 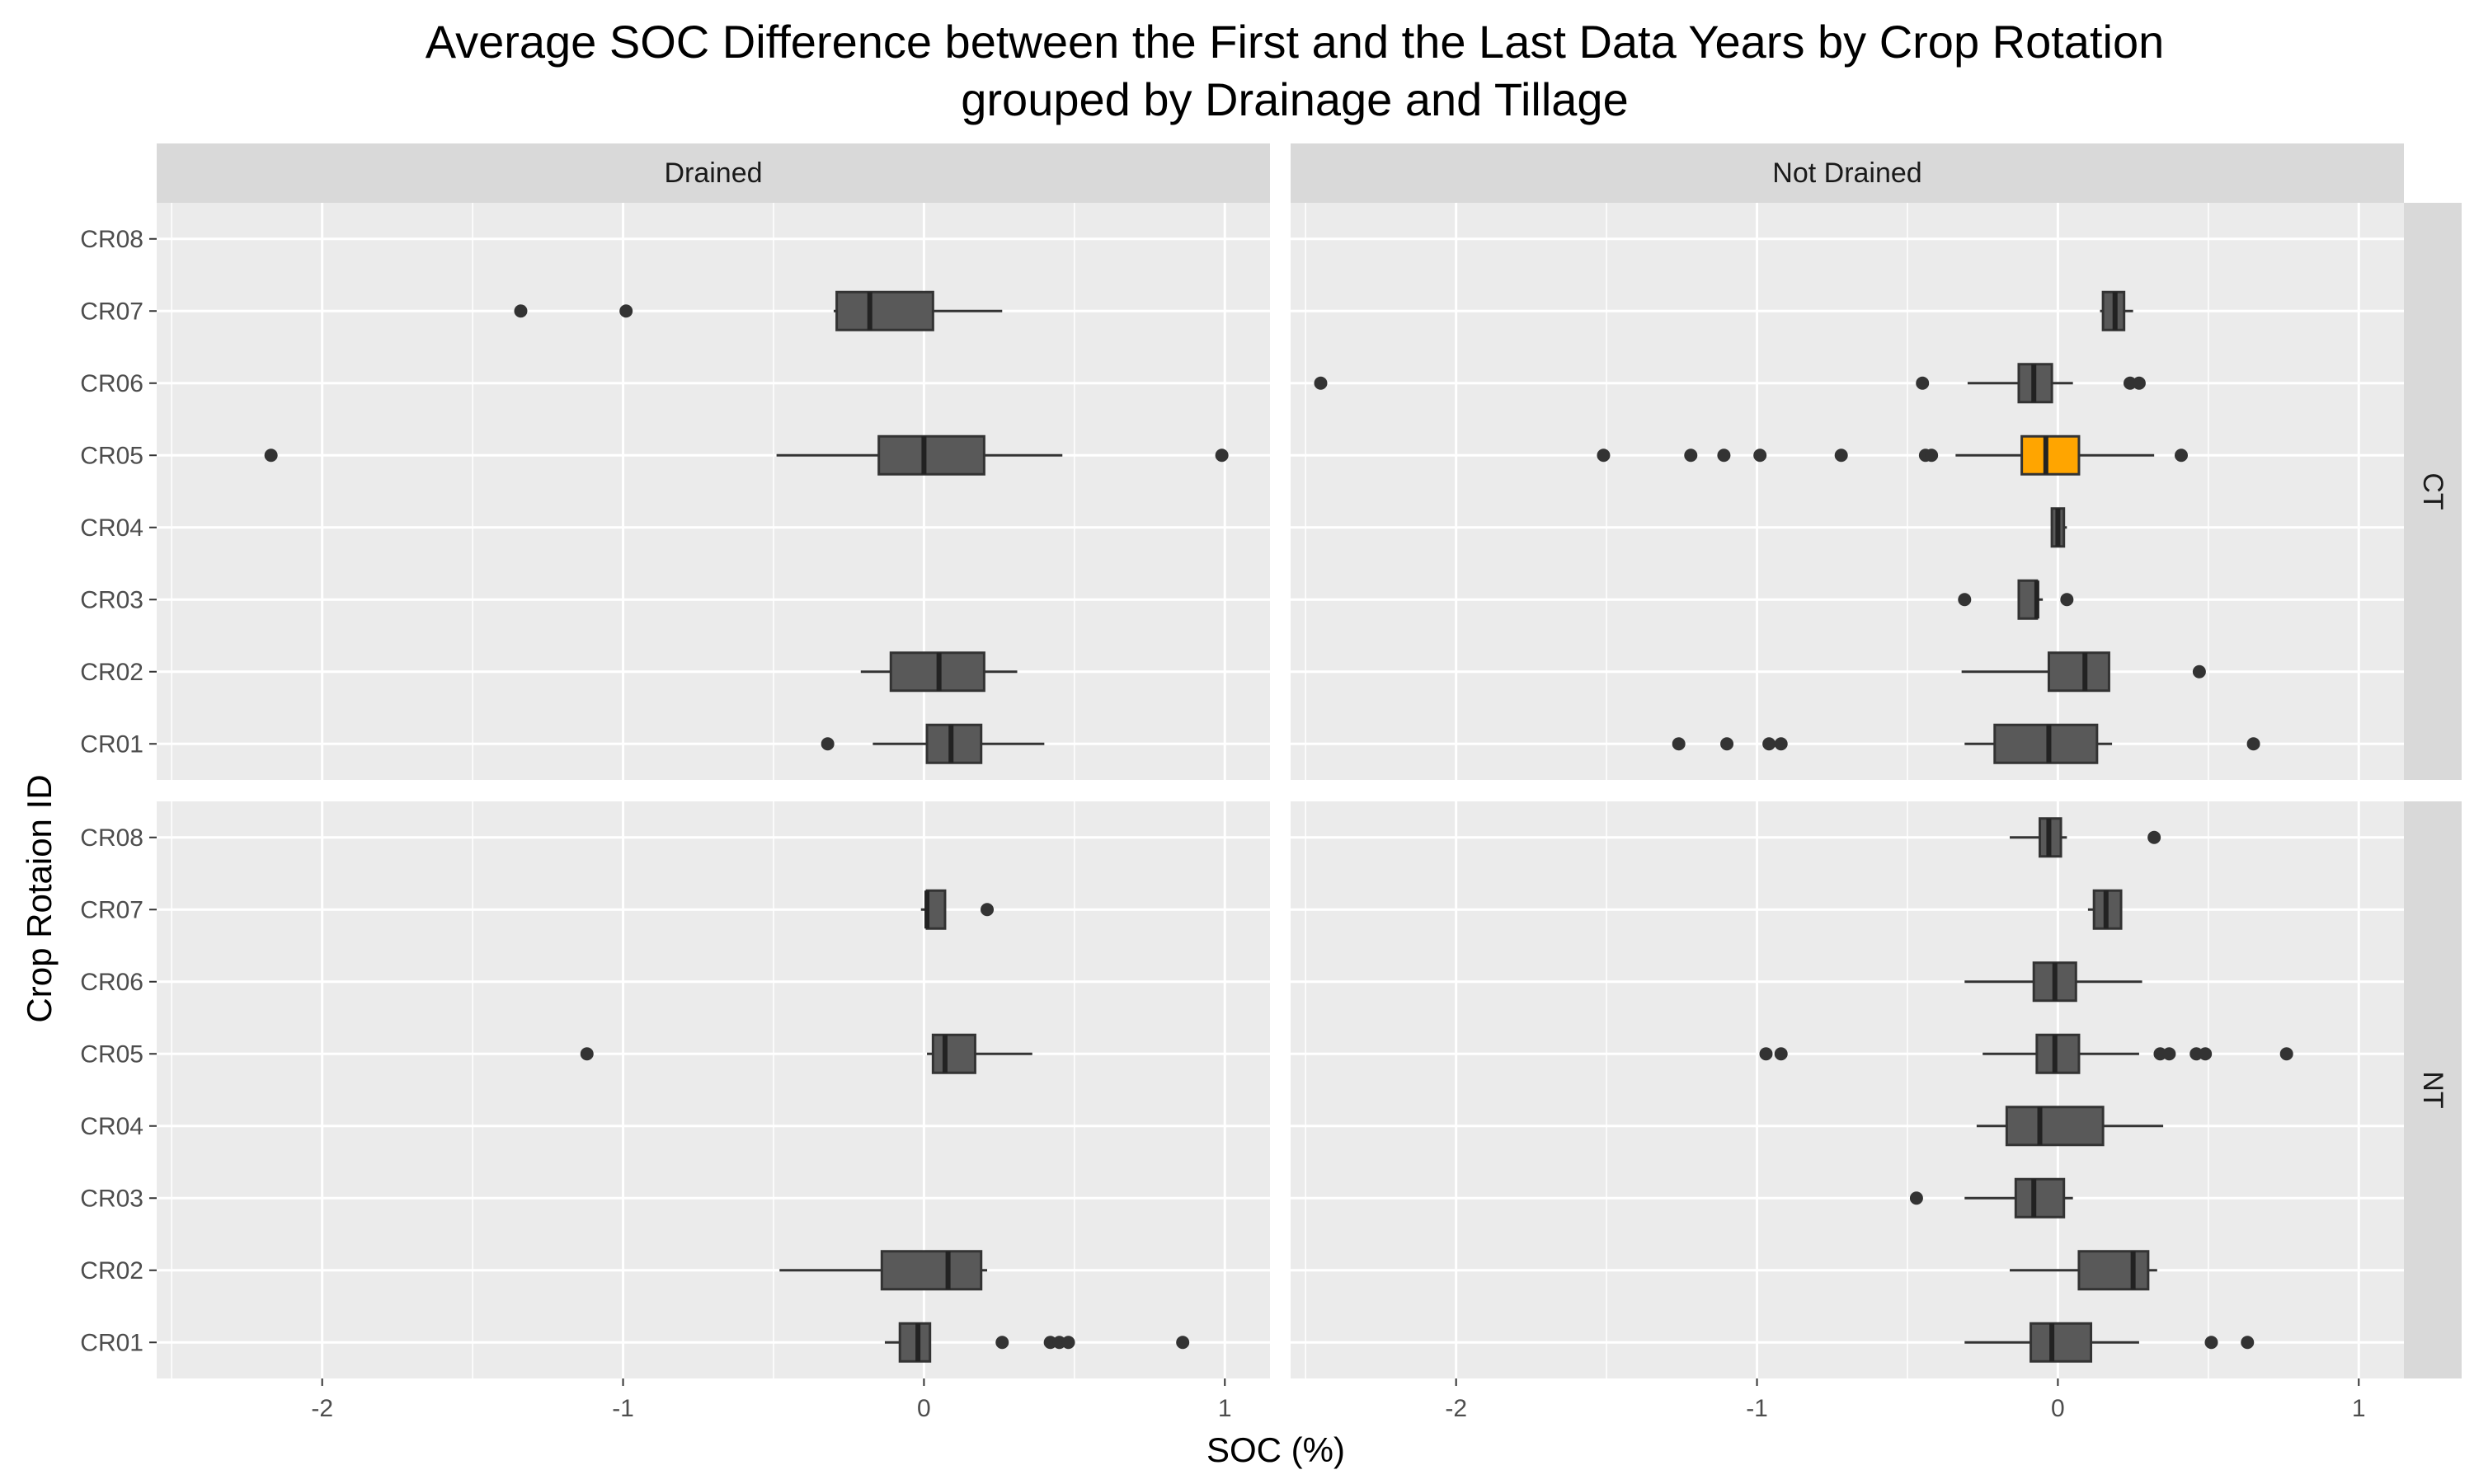 What do you see at coordinates (915, 1342) in the screenshot?
I see `box-drained-nt-cr01` at bounding box center [915, 1342].